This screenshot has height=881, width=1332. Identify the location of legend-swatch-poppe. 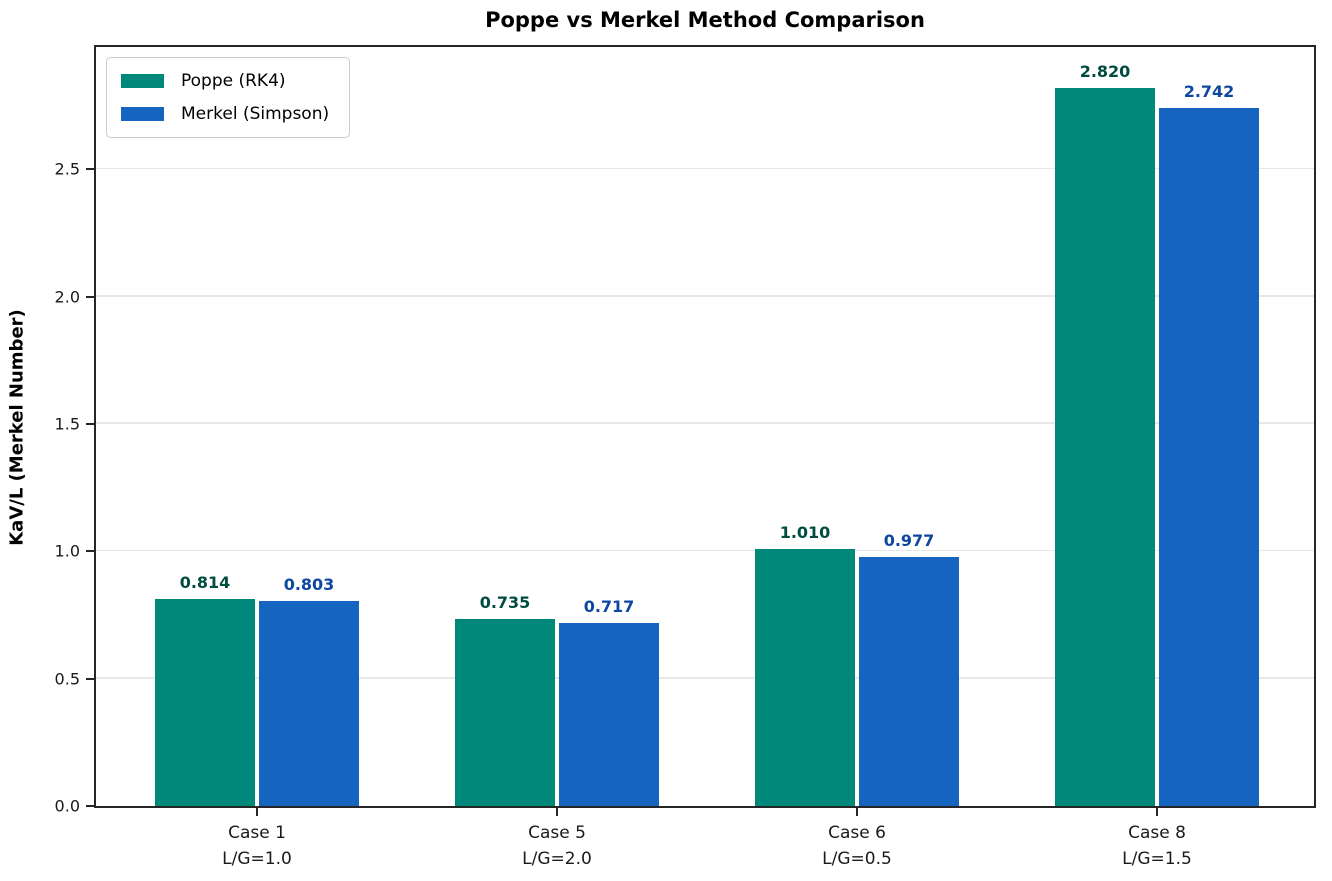
(142, 81).